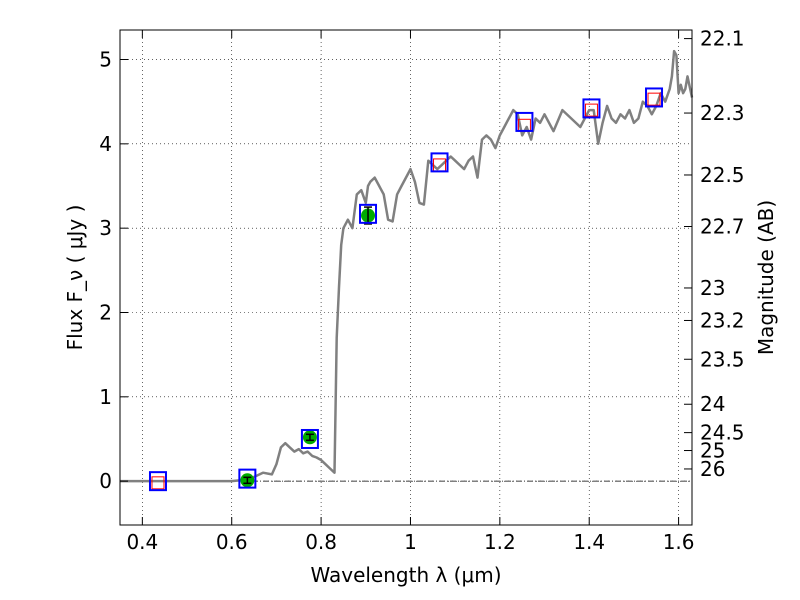 The width and height of the screenshot is (800, 600). What do you see at coordinates (142, 542) in the screenshot?
I see `x-tick-label: 0.4` at bounding box center [142, 542].